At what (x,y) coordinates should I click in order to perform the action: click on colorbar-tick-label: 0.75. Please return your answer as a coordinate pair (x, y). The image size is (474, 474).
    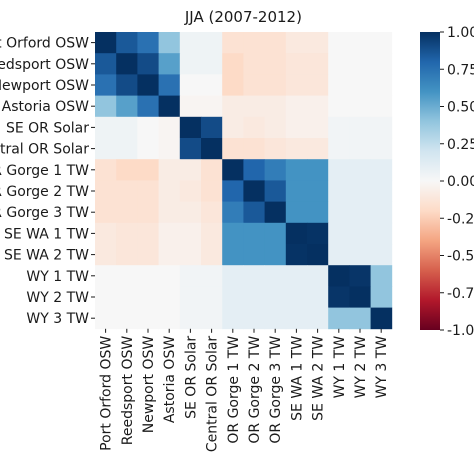
    Looking at the image, I should click on (460, 70).